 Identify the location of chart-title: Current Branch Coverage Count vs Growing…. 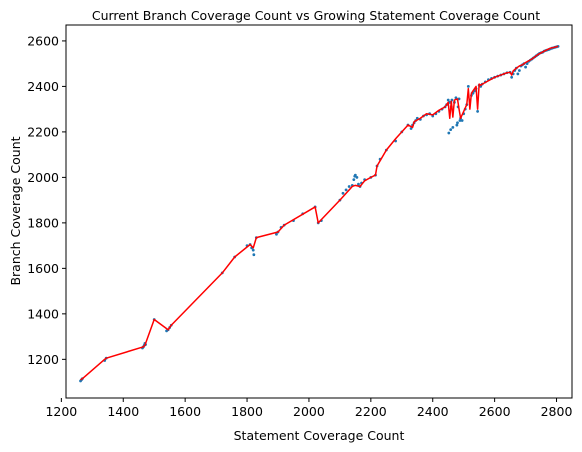
(316, 15).